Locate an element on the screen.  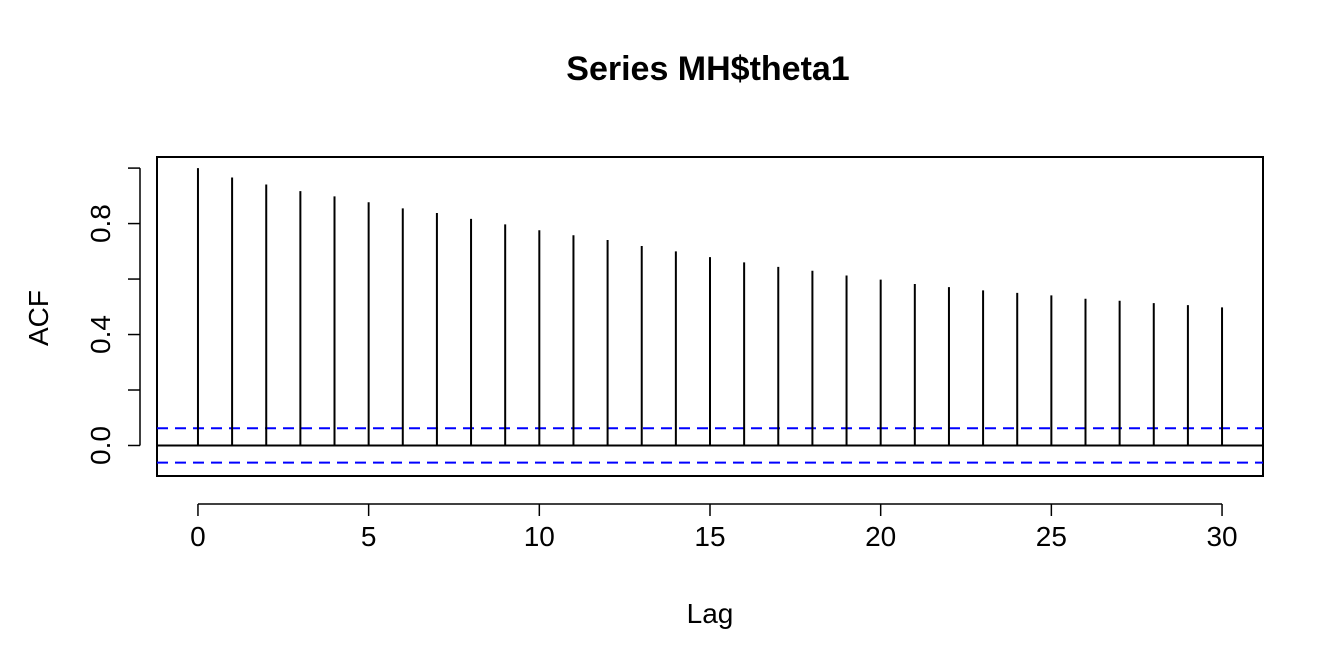
x-tick-label: 25 is located at coordinates (1051, 536).